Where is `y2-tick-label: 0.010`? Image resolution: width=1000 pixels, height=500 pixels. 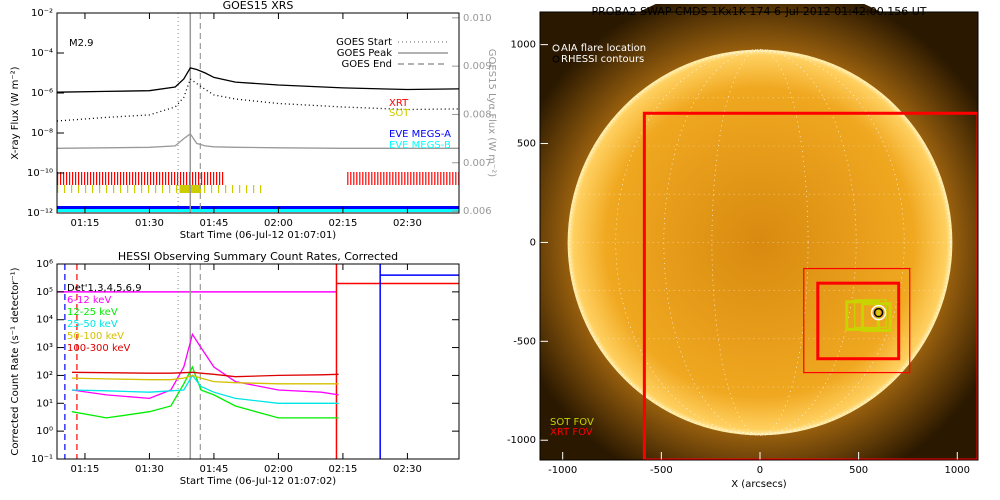 y2-tick-label: 0.010 is located at coordinates (477, 18).